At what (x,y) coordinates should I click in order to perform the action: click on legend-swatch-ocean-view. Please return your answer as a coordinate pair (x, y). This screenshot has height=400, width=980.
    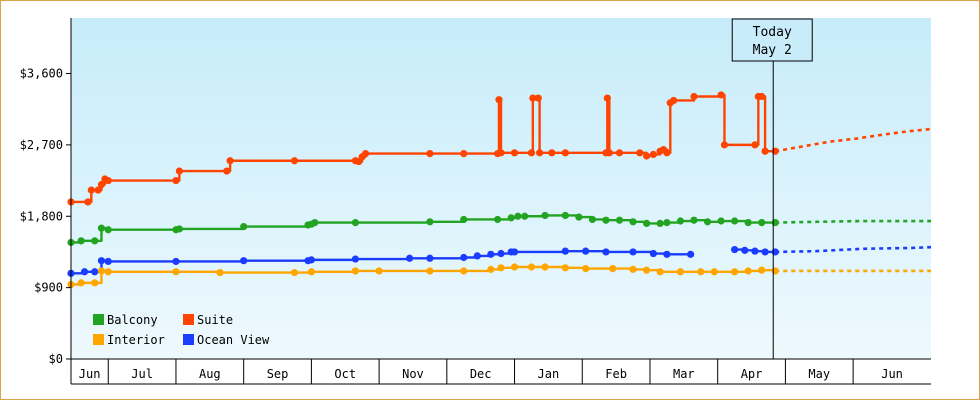
    Looking at the image, I should click on (188, 339).